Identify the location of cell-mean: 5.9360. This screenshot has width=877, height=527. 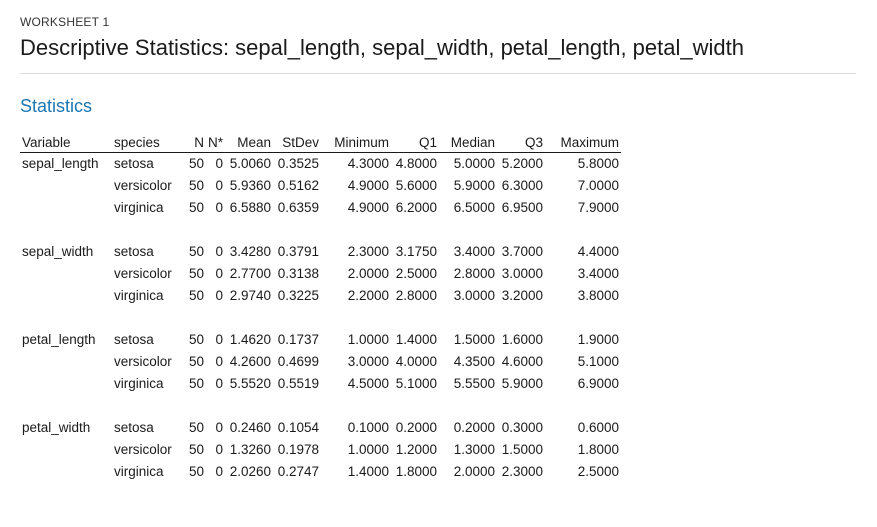
(250, 185).